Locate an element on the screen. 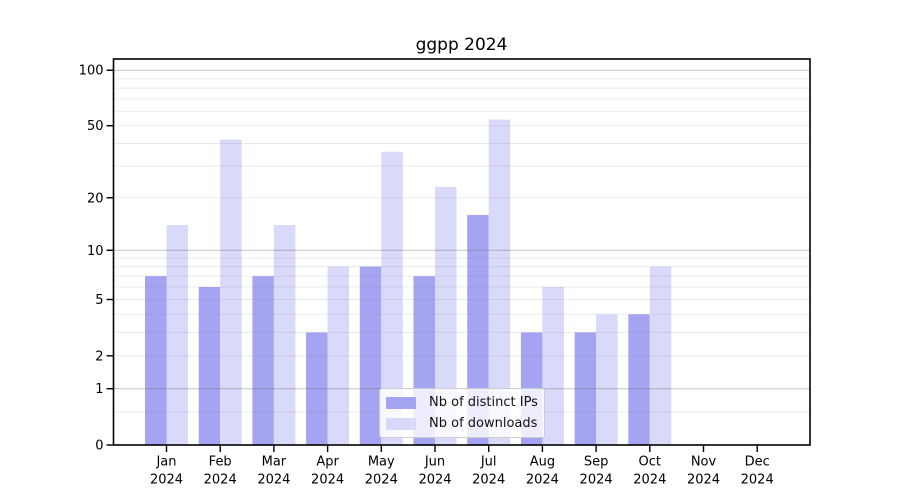 This screenshot has width=900, height=500. x-tick-year-nov: 2024 is located at coordinates (703, 480).